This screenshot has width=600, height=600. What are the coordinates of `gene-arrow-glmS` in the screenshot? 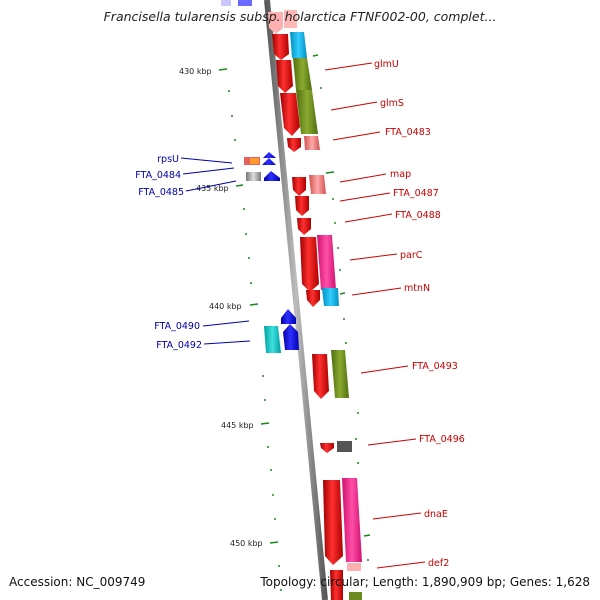 It's located at (290, 114).